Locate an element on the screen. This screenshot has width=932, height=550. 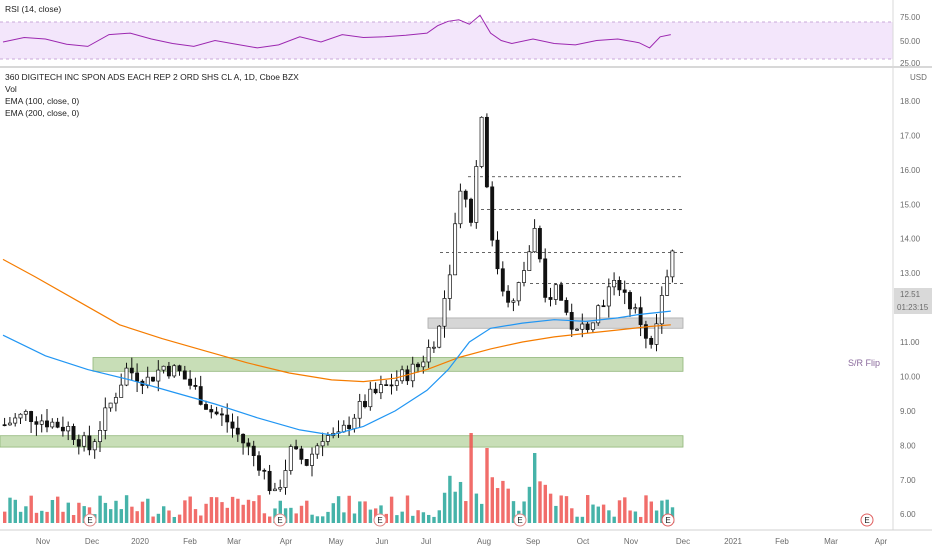
resistance-zone is located at coordinates (555, 323).